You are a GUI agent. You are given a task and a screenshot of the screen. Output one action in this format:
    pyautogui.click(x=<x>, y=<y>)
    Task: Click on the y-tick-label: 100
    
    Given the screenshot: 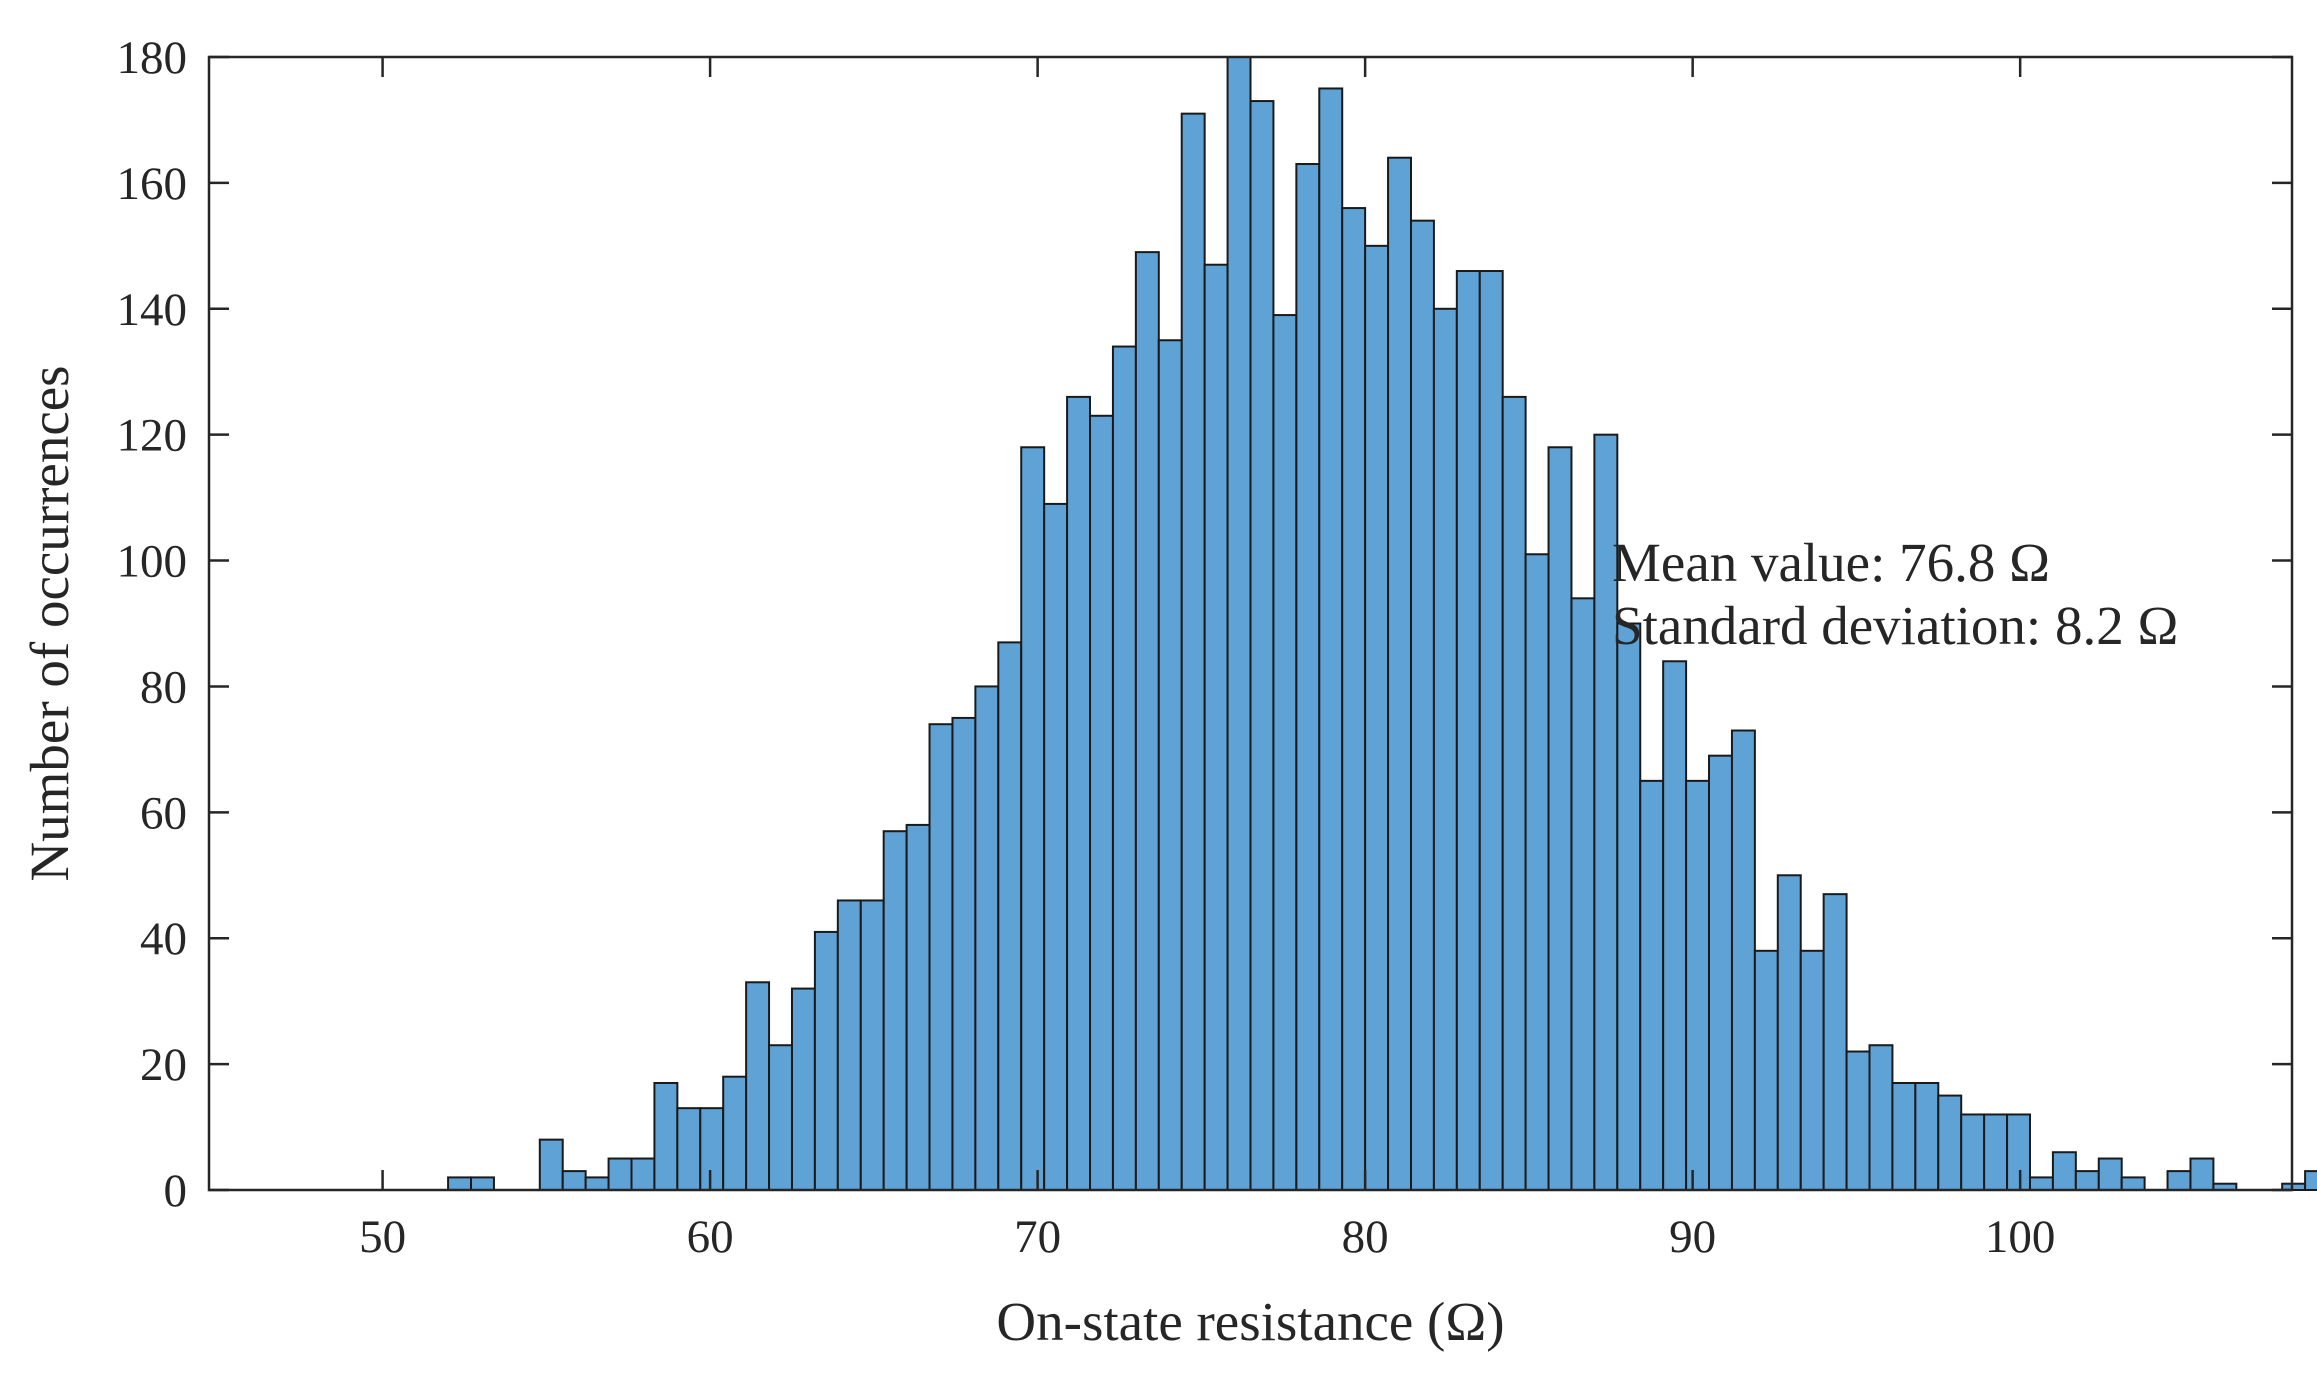 What is the action you would take?
    pyautogui.click(x=152, y=562)
    